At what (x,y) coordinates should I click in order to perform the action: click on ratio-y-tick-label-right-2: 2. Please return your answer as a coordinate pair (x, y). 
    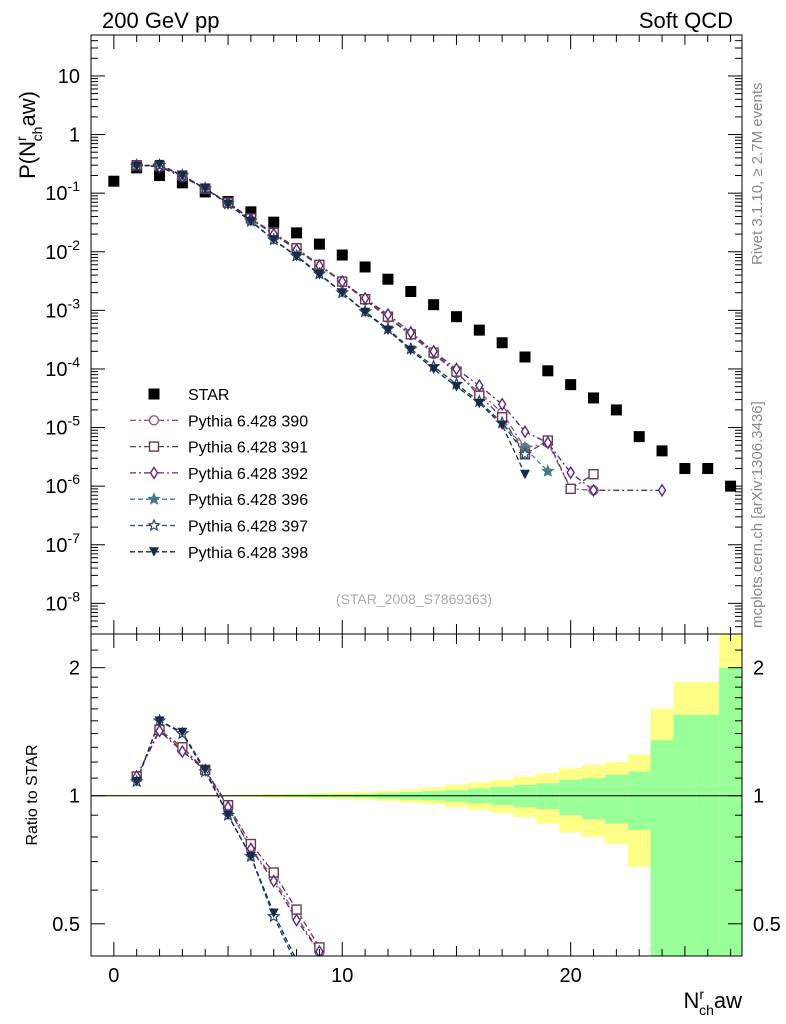
    Looking at the image, I should click on (758, 669).